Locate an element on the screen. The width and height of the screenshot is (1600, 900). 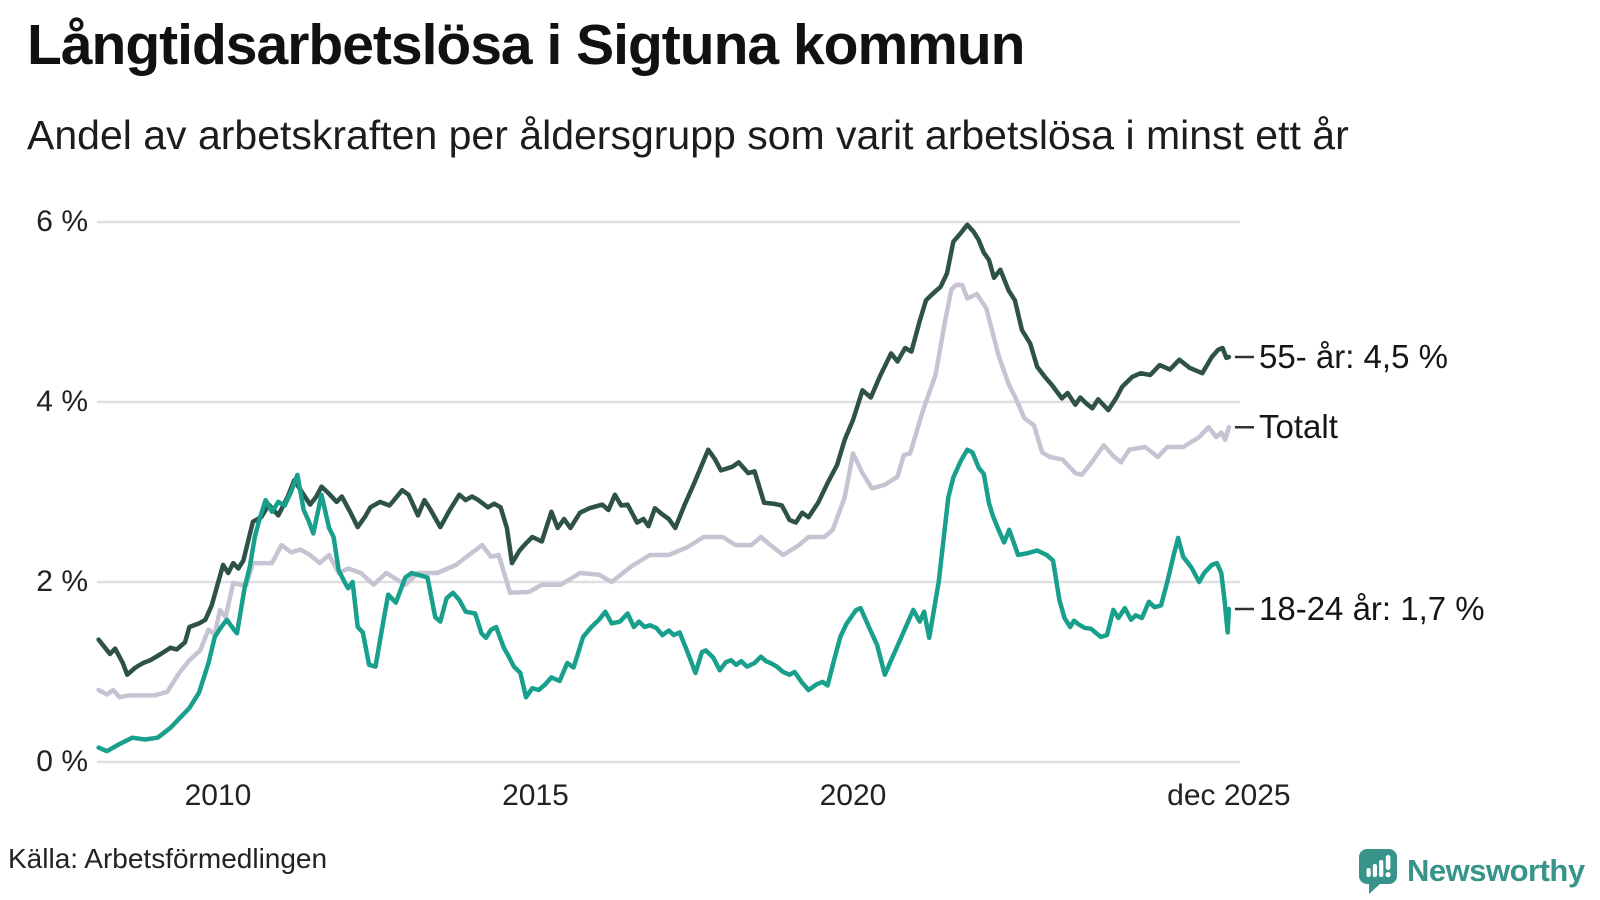
y-tick-label: 0 % is located at coordinates (62, 761).